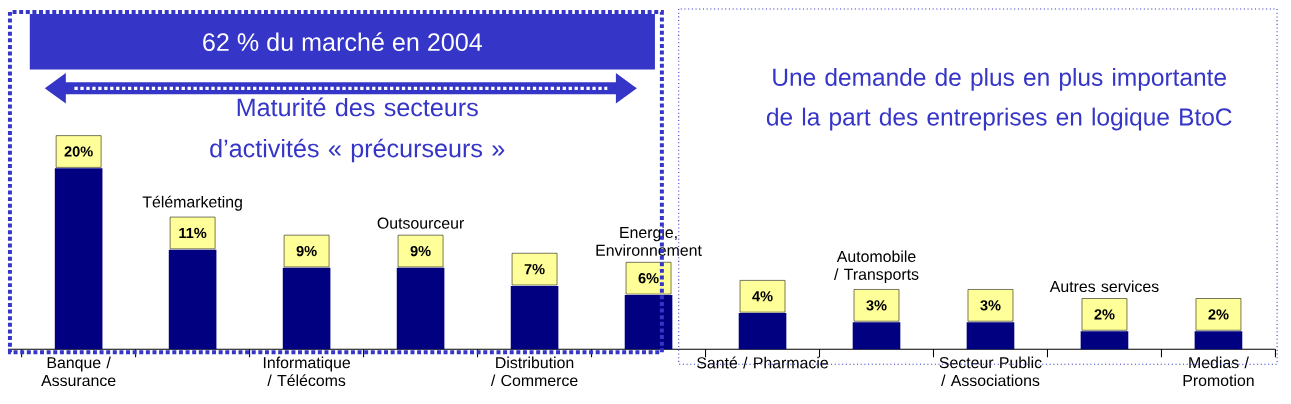 This screenshot has width=1291, height=404. What do you see at coordinates (78, 371) in the screenshot?
I see `x-tick-label: Banque / Assurance` at bounding box center [78, 371].